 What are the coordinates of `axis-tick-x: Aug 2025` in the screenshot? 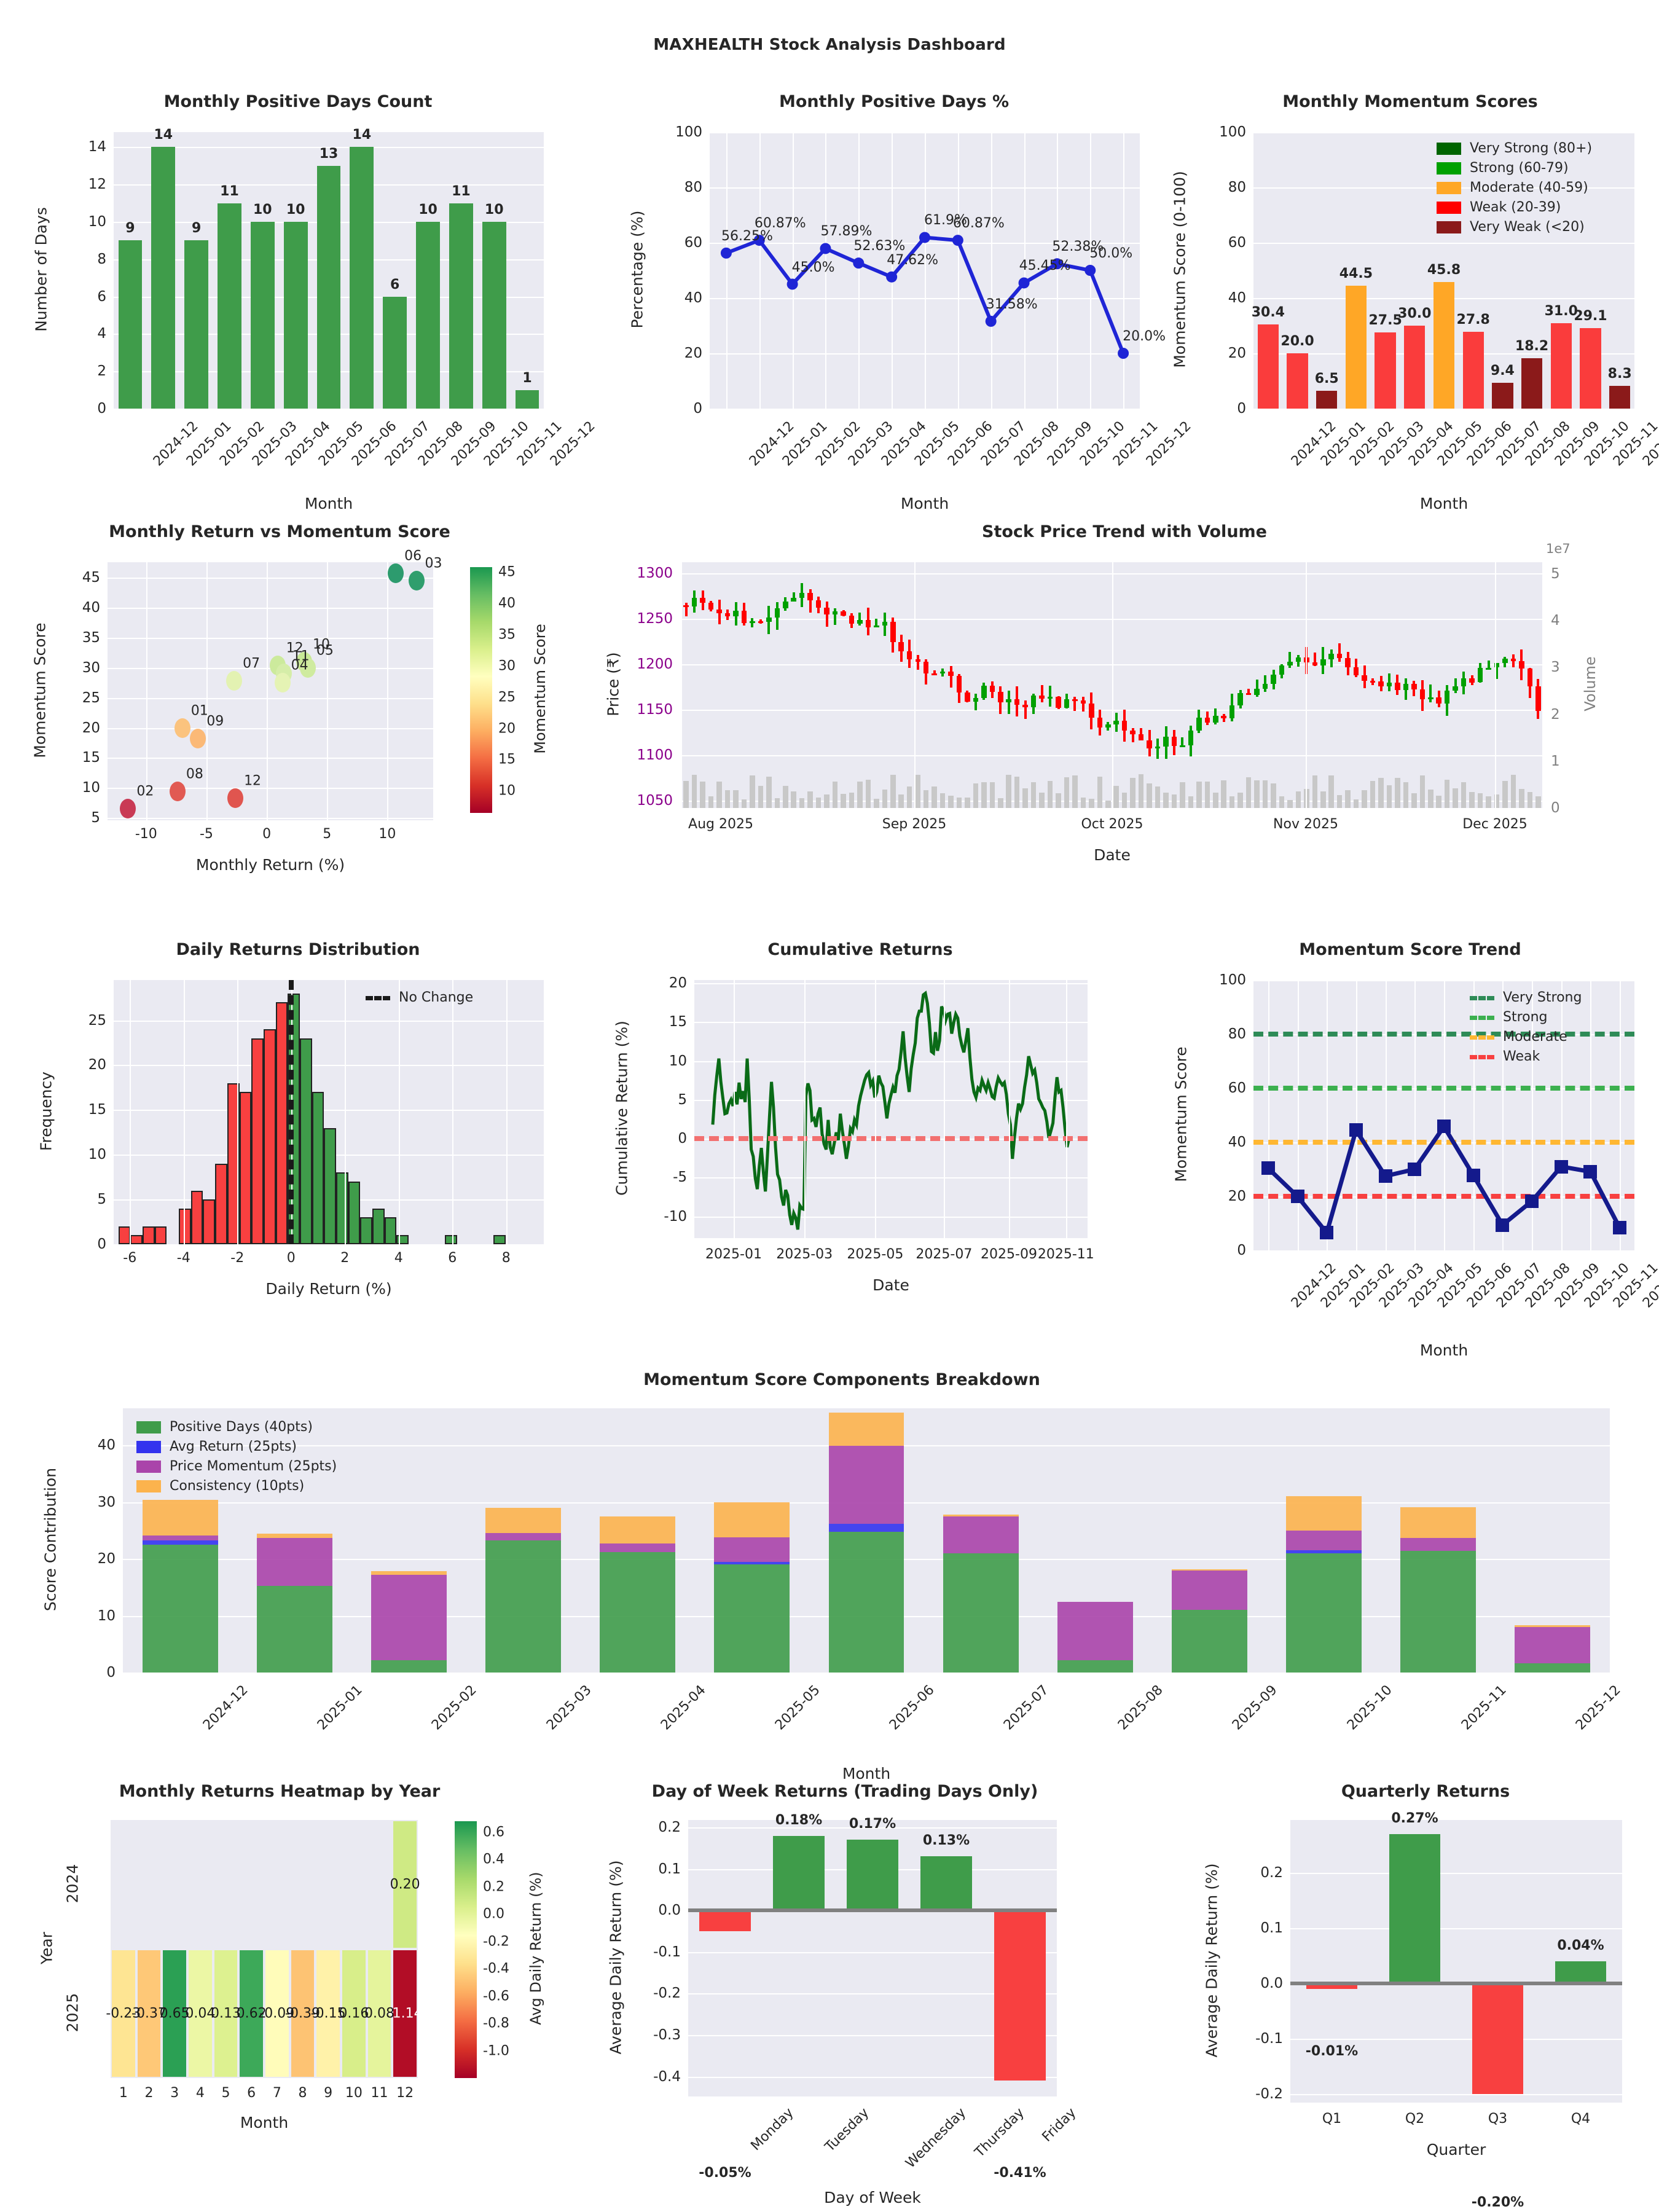 It's located at (720, 824).